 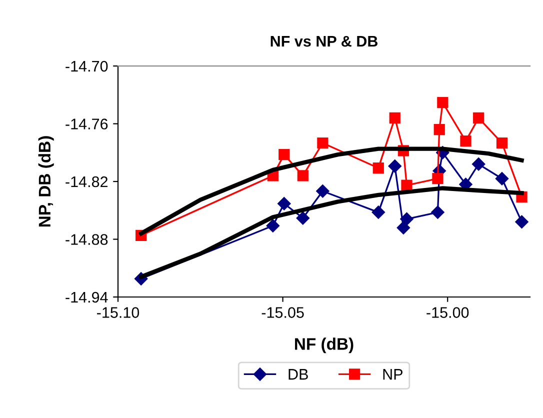 I want to click on y-tick-label: -14.94, so click(x=87, y=297).